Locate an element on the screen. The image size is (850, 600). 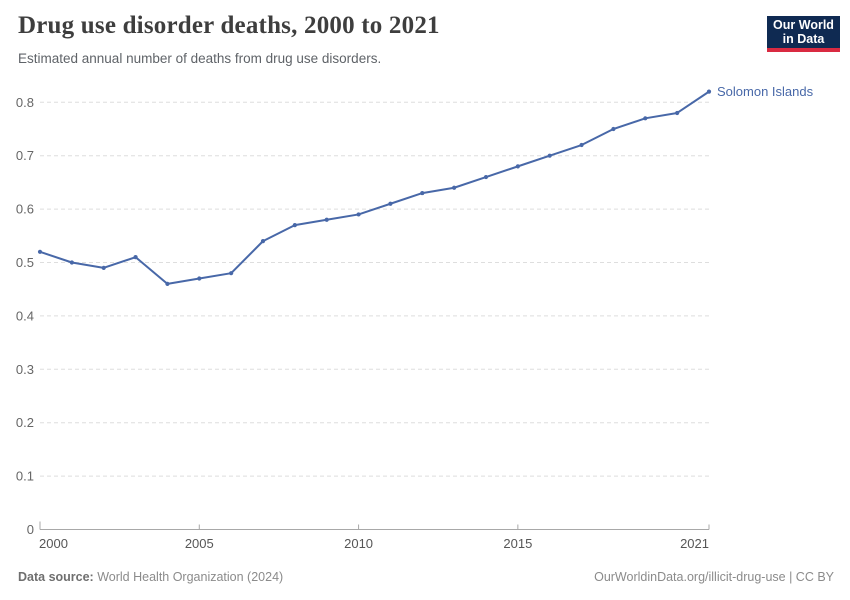
y-tick-label: 0.6 is located at coordinates (25, 209).